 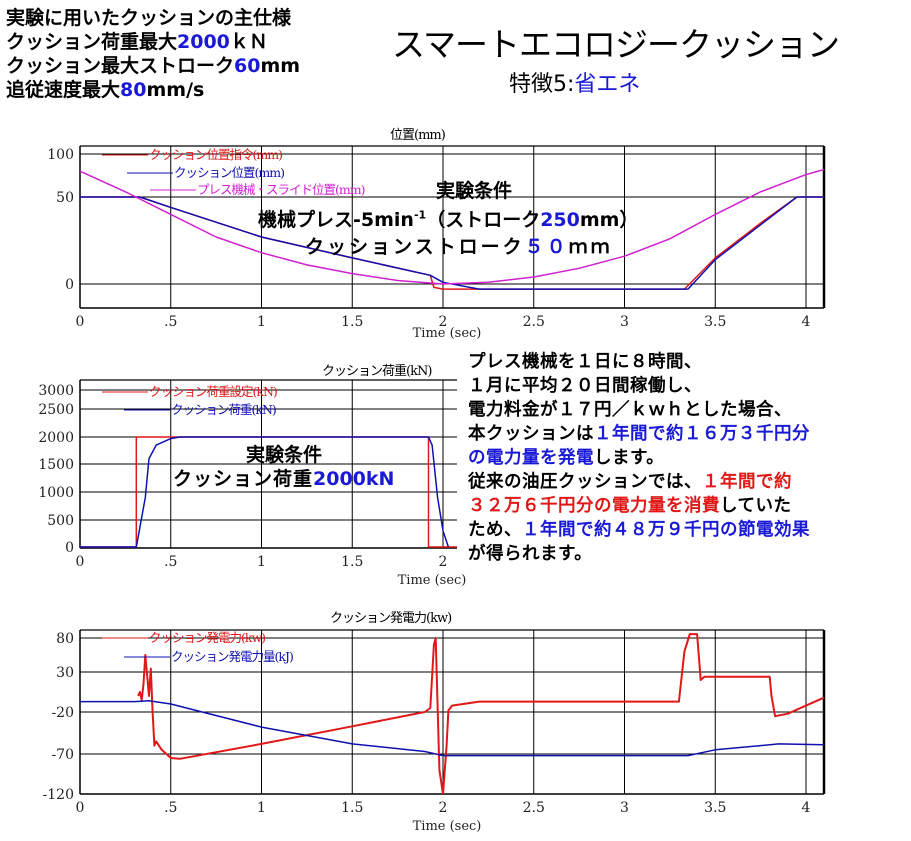 What do you see at coordinates (56, 391) in the screenshot?
I see `svg-text: 3000` at bounding box center [56, 391].